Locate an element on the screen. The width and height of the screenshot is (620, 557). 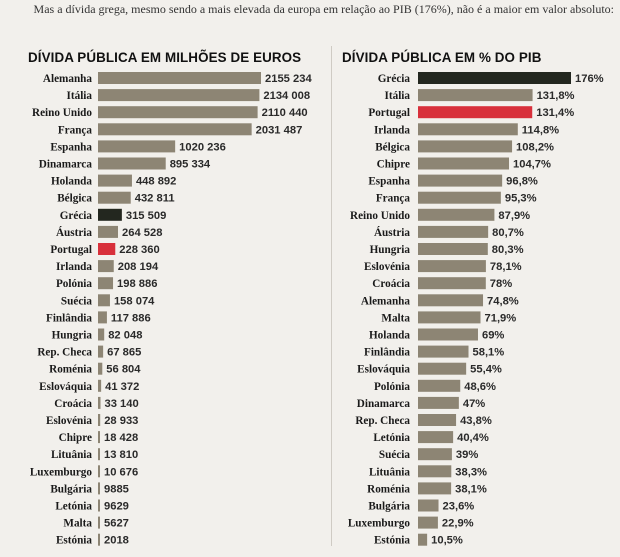
value-label-polonia: 48,6% is located at coordinates (480, 387).